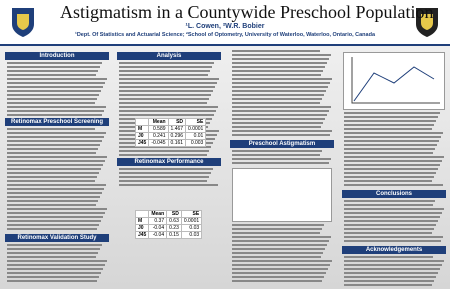 Image resolution: width=450 pixels, height=289 pixels. What do you see at coordinates (174, 228) in the screenshot?
I see `table-cell: 0.23` at bounding box center [174, 228].